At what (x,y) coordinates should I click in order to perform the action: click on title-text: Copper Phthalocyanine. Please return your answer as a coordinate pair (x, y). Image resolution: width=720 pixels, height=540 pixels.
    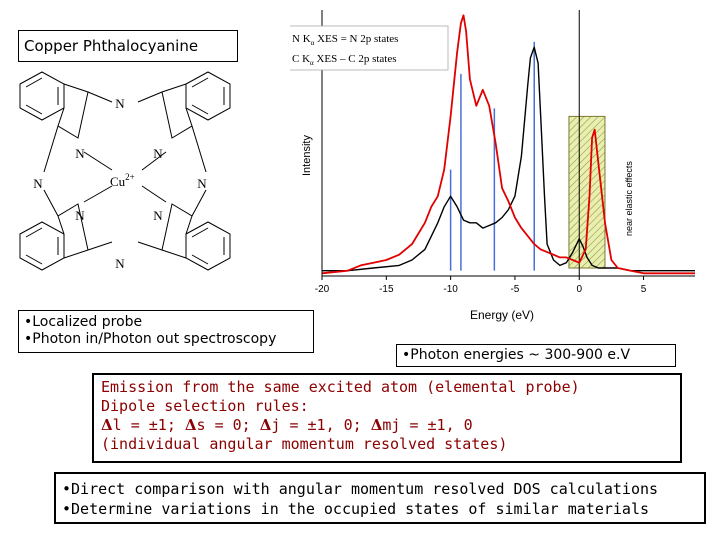
    Looking at the image, I should click on (111, 46).